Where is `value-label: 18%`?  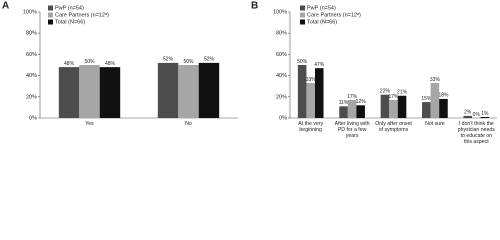 value-label: 18% is located at coordinates (443, 96).